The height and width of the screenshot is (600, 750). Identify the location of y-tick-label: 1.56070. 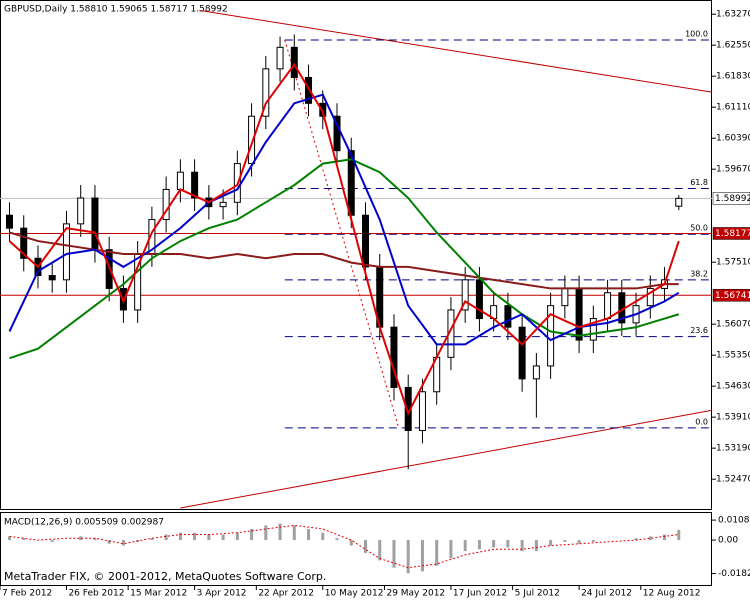
(733, 325).